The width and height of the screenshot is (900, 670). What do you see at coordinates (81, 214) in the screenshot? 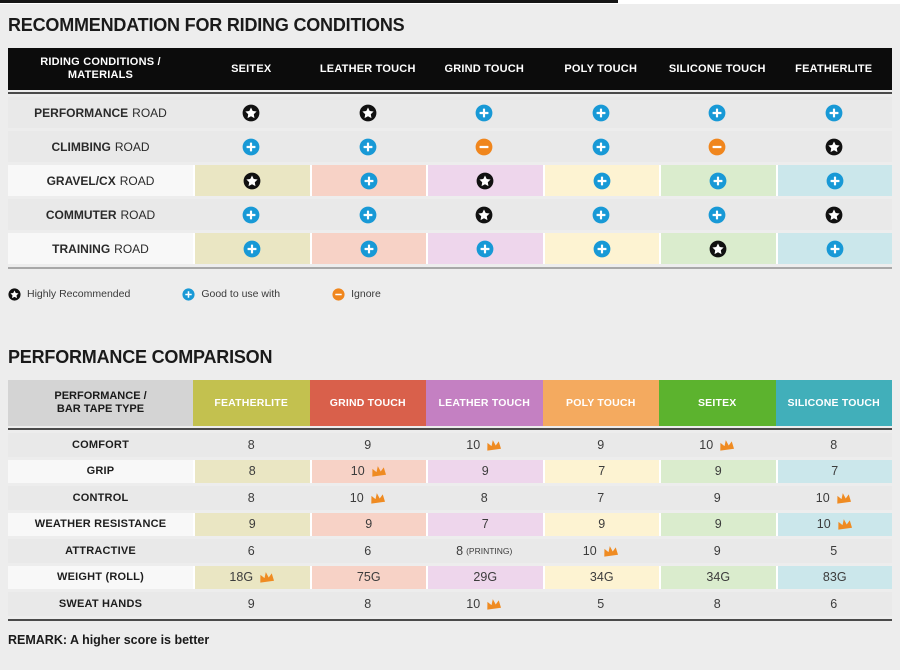
I see `row-label-bold: COMMUTER` at bounding box center [81, 214].